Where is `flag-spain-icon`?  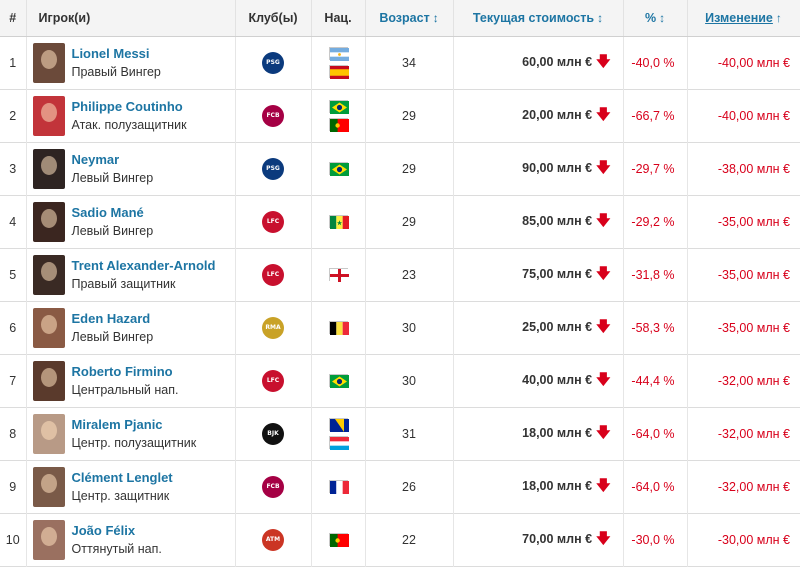 flag-spain-icon is located at coordinates (338, 72).